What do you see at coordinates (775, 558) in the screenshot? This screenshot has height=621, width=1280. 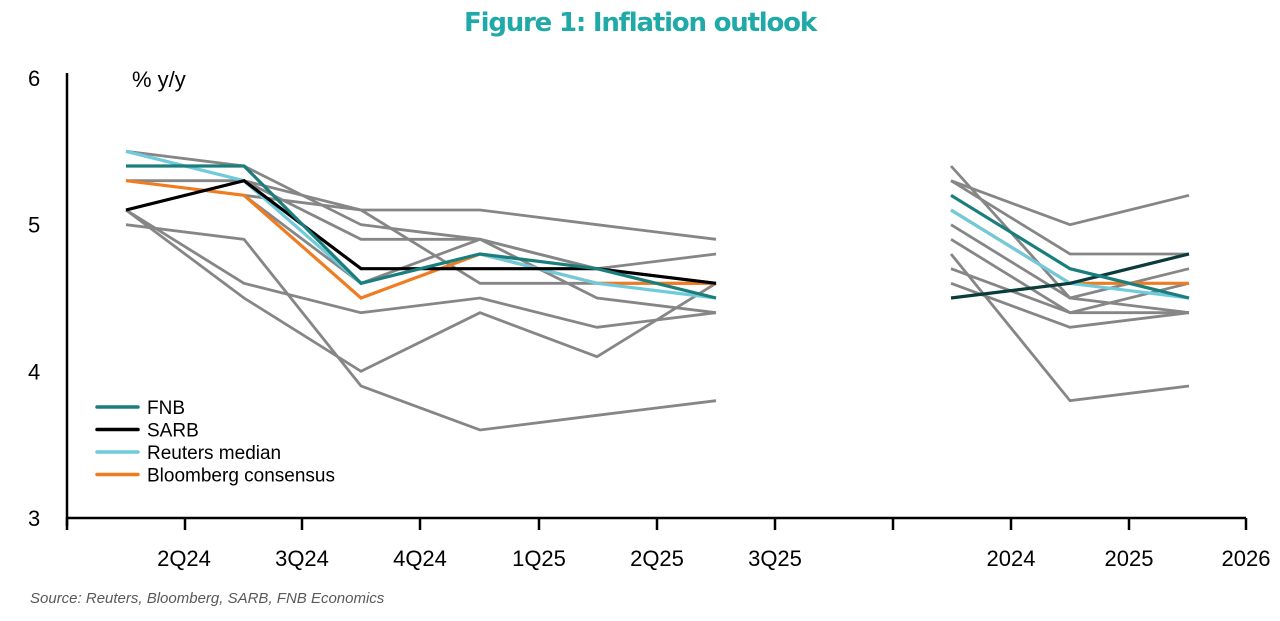 I see `x-tick-label: 3Q25` at bounding box center [775, 558].